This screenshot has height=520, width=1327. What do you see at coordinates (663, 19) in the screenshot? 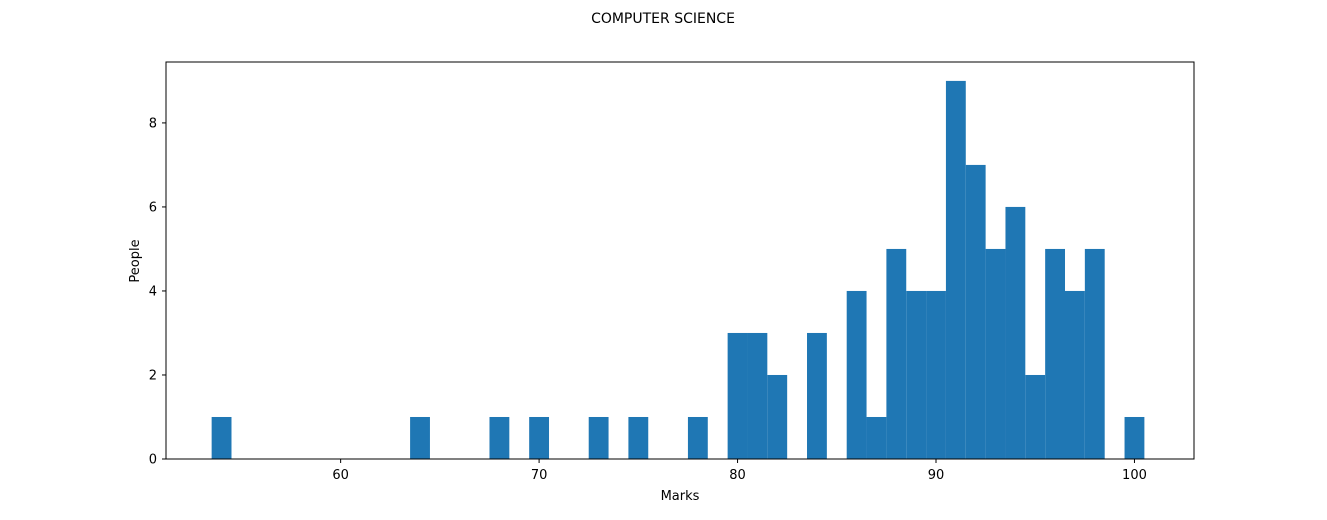
I see `chart-title: COMPUTER SCIENCE` at bounding box center [663, 19].